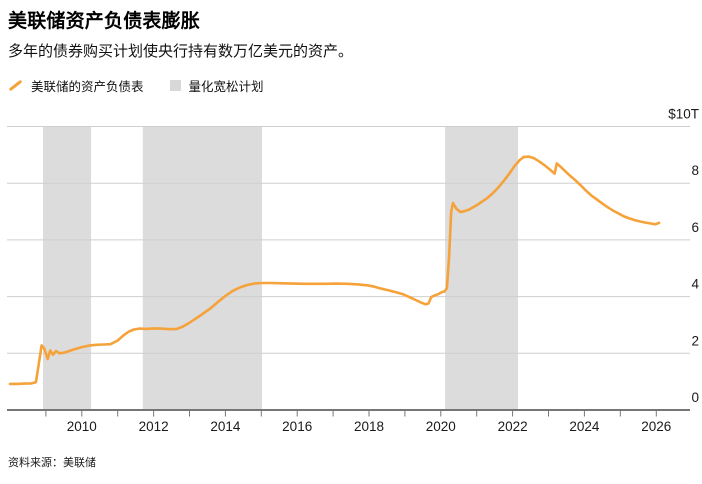 This screenshot has height=484, width=702. I want to click on legend-item-qe: 量化宽松计划, so click(216, 85).